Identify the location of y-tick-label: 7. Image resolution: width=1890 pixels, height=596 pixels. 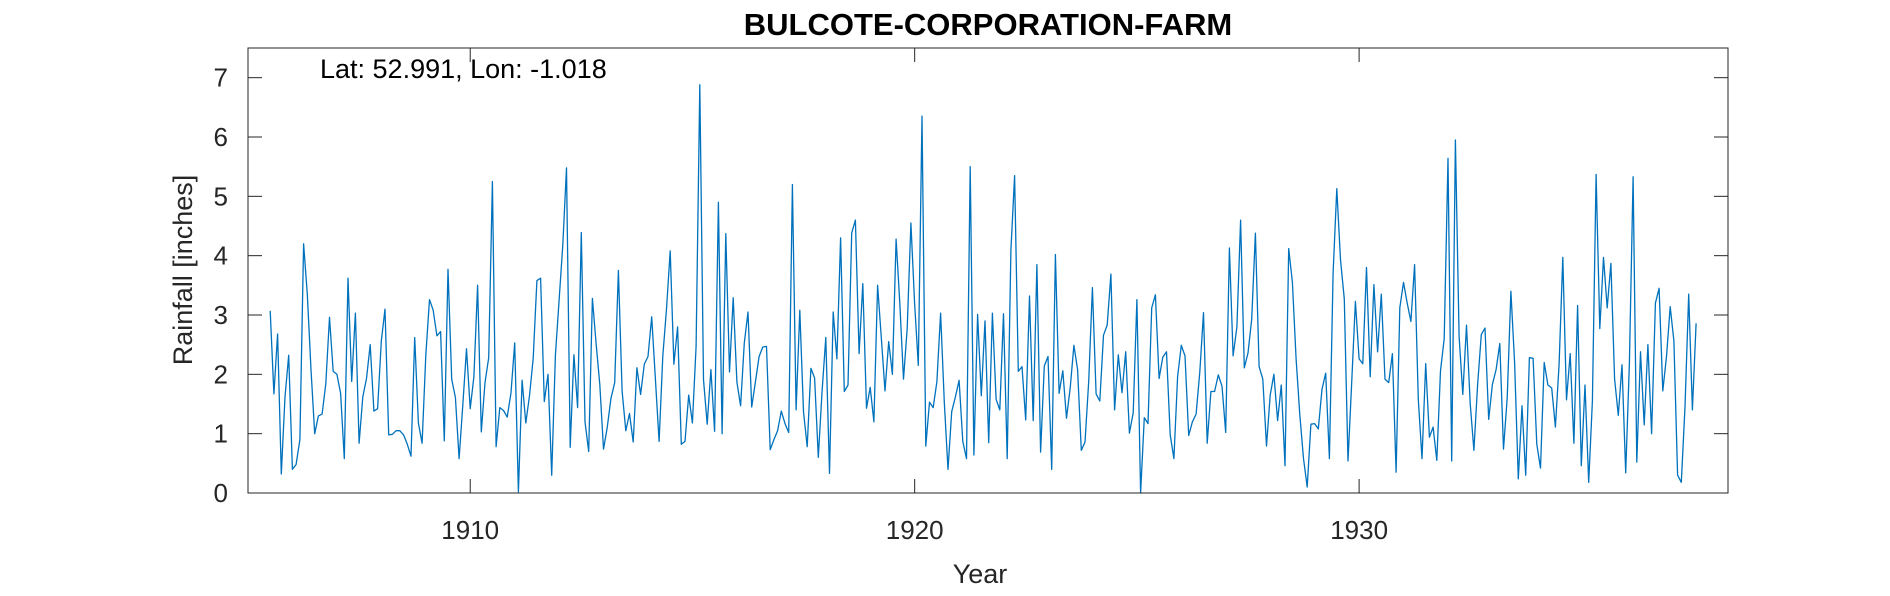
(221, 78).